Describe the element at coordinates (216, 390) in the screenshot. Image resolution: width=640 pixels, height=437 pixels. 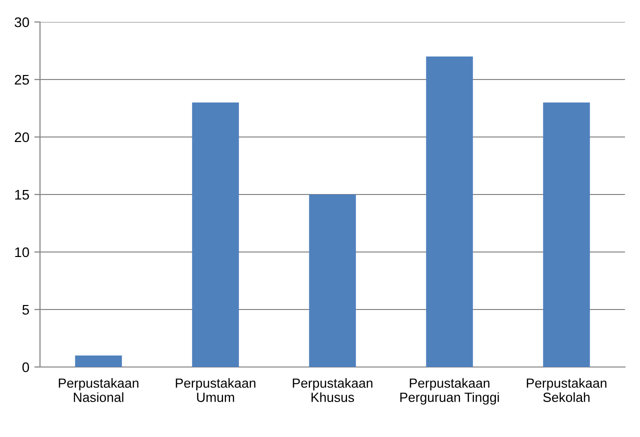
I see `x-tick-label: Perpustakaan Umum` at that location.